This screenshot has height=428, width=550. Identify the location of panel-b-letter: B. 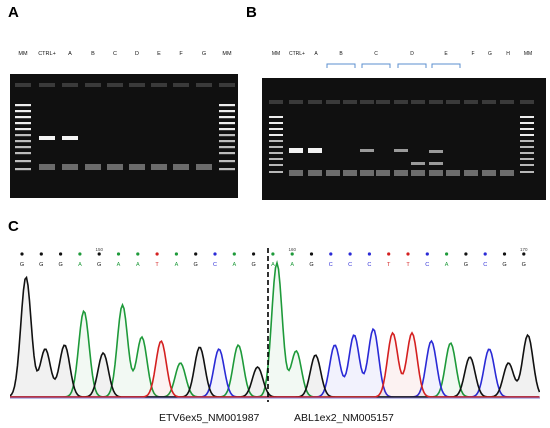
(251, 12).